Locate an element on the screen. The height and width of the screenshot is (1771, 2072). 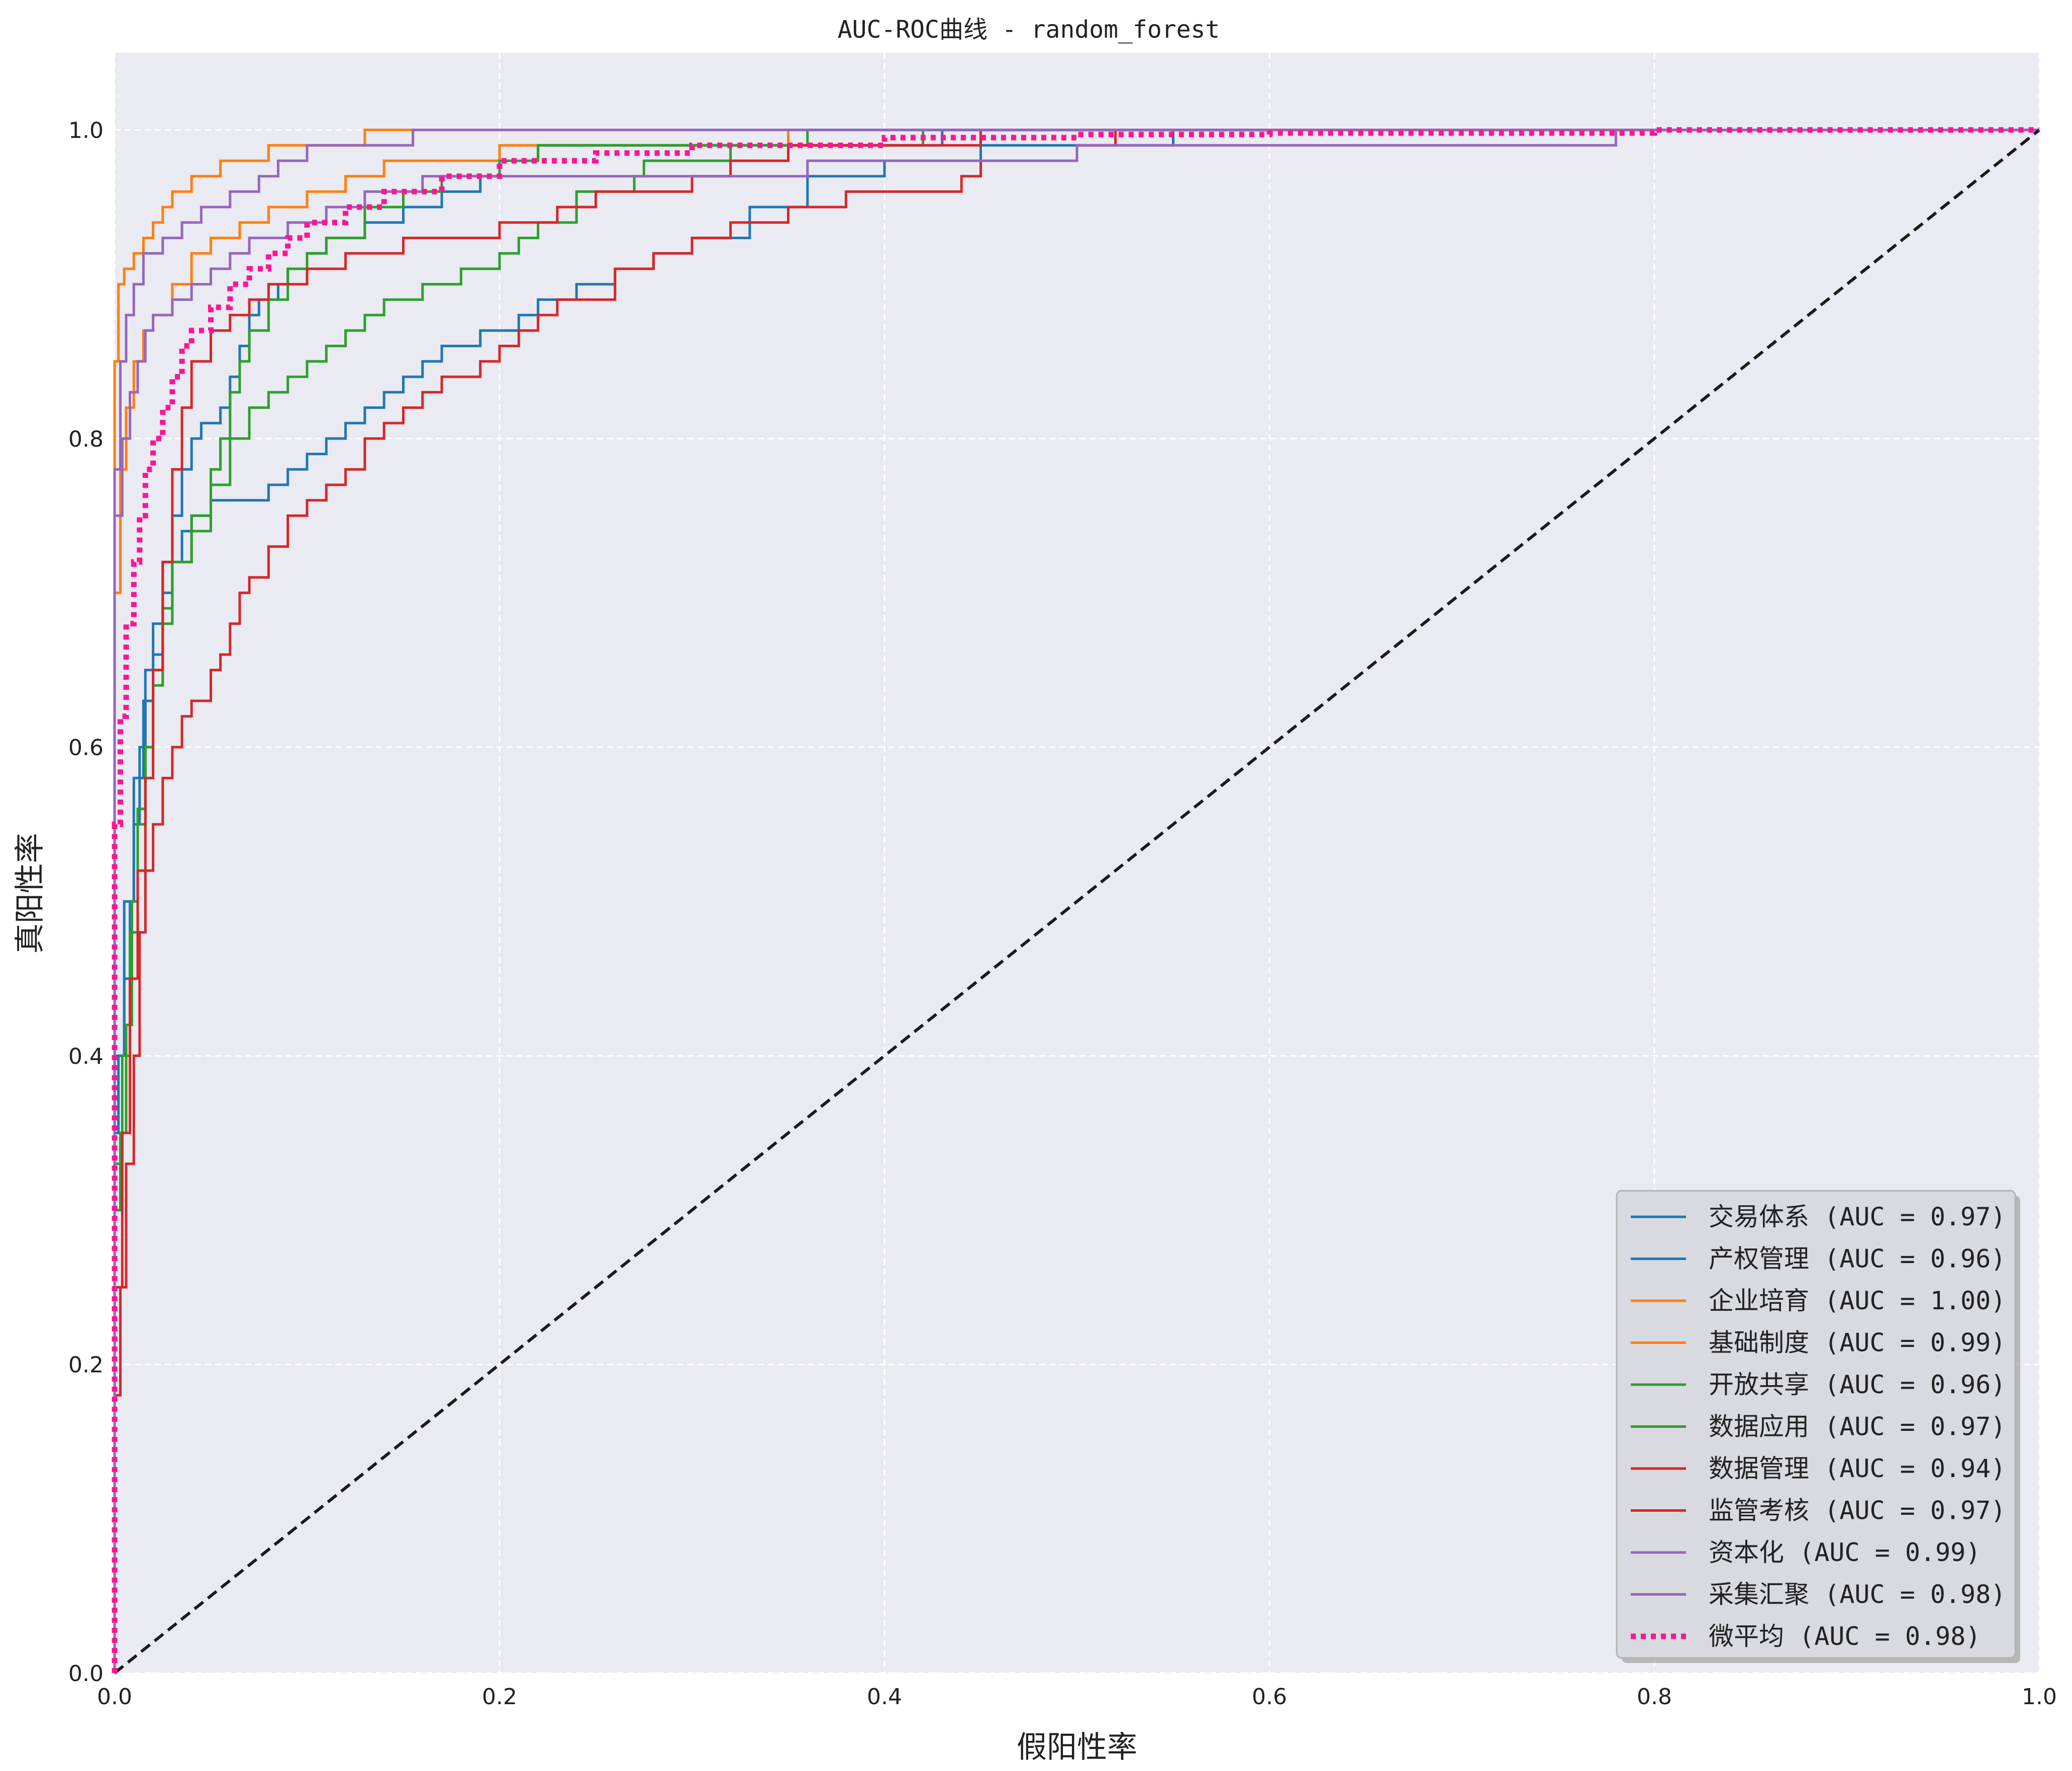
legend-label: 资本化 (AUC = 0.99) is located at coordinates (1845, 1552).